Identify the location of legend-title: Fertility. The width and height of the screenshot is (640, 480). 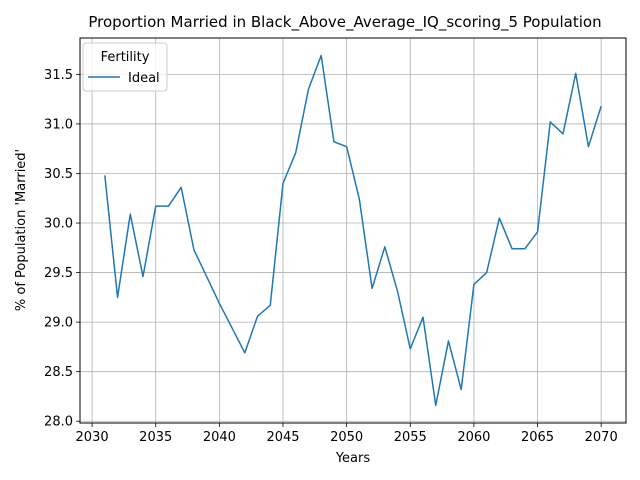
(125, 57).